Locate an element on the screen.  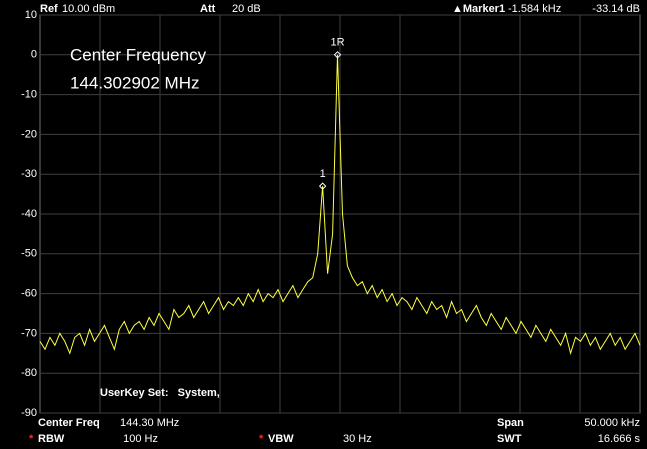
userkey: UserKey Set: System, is located at coordinates (160, 393).